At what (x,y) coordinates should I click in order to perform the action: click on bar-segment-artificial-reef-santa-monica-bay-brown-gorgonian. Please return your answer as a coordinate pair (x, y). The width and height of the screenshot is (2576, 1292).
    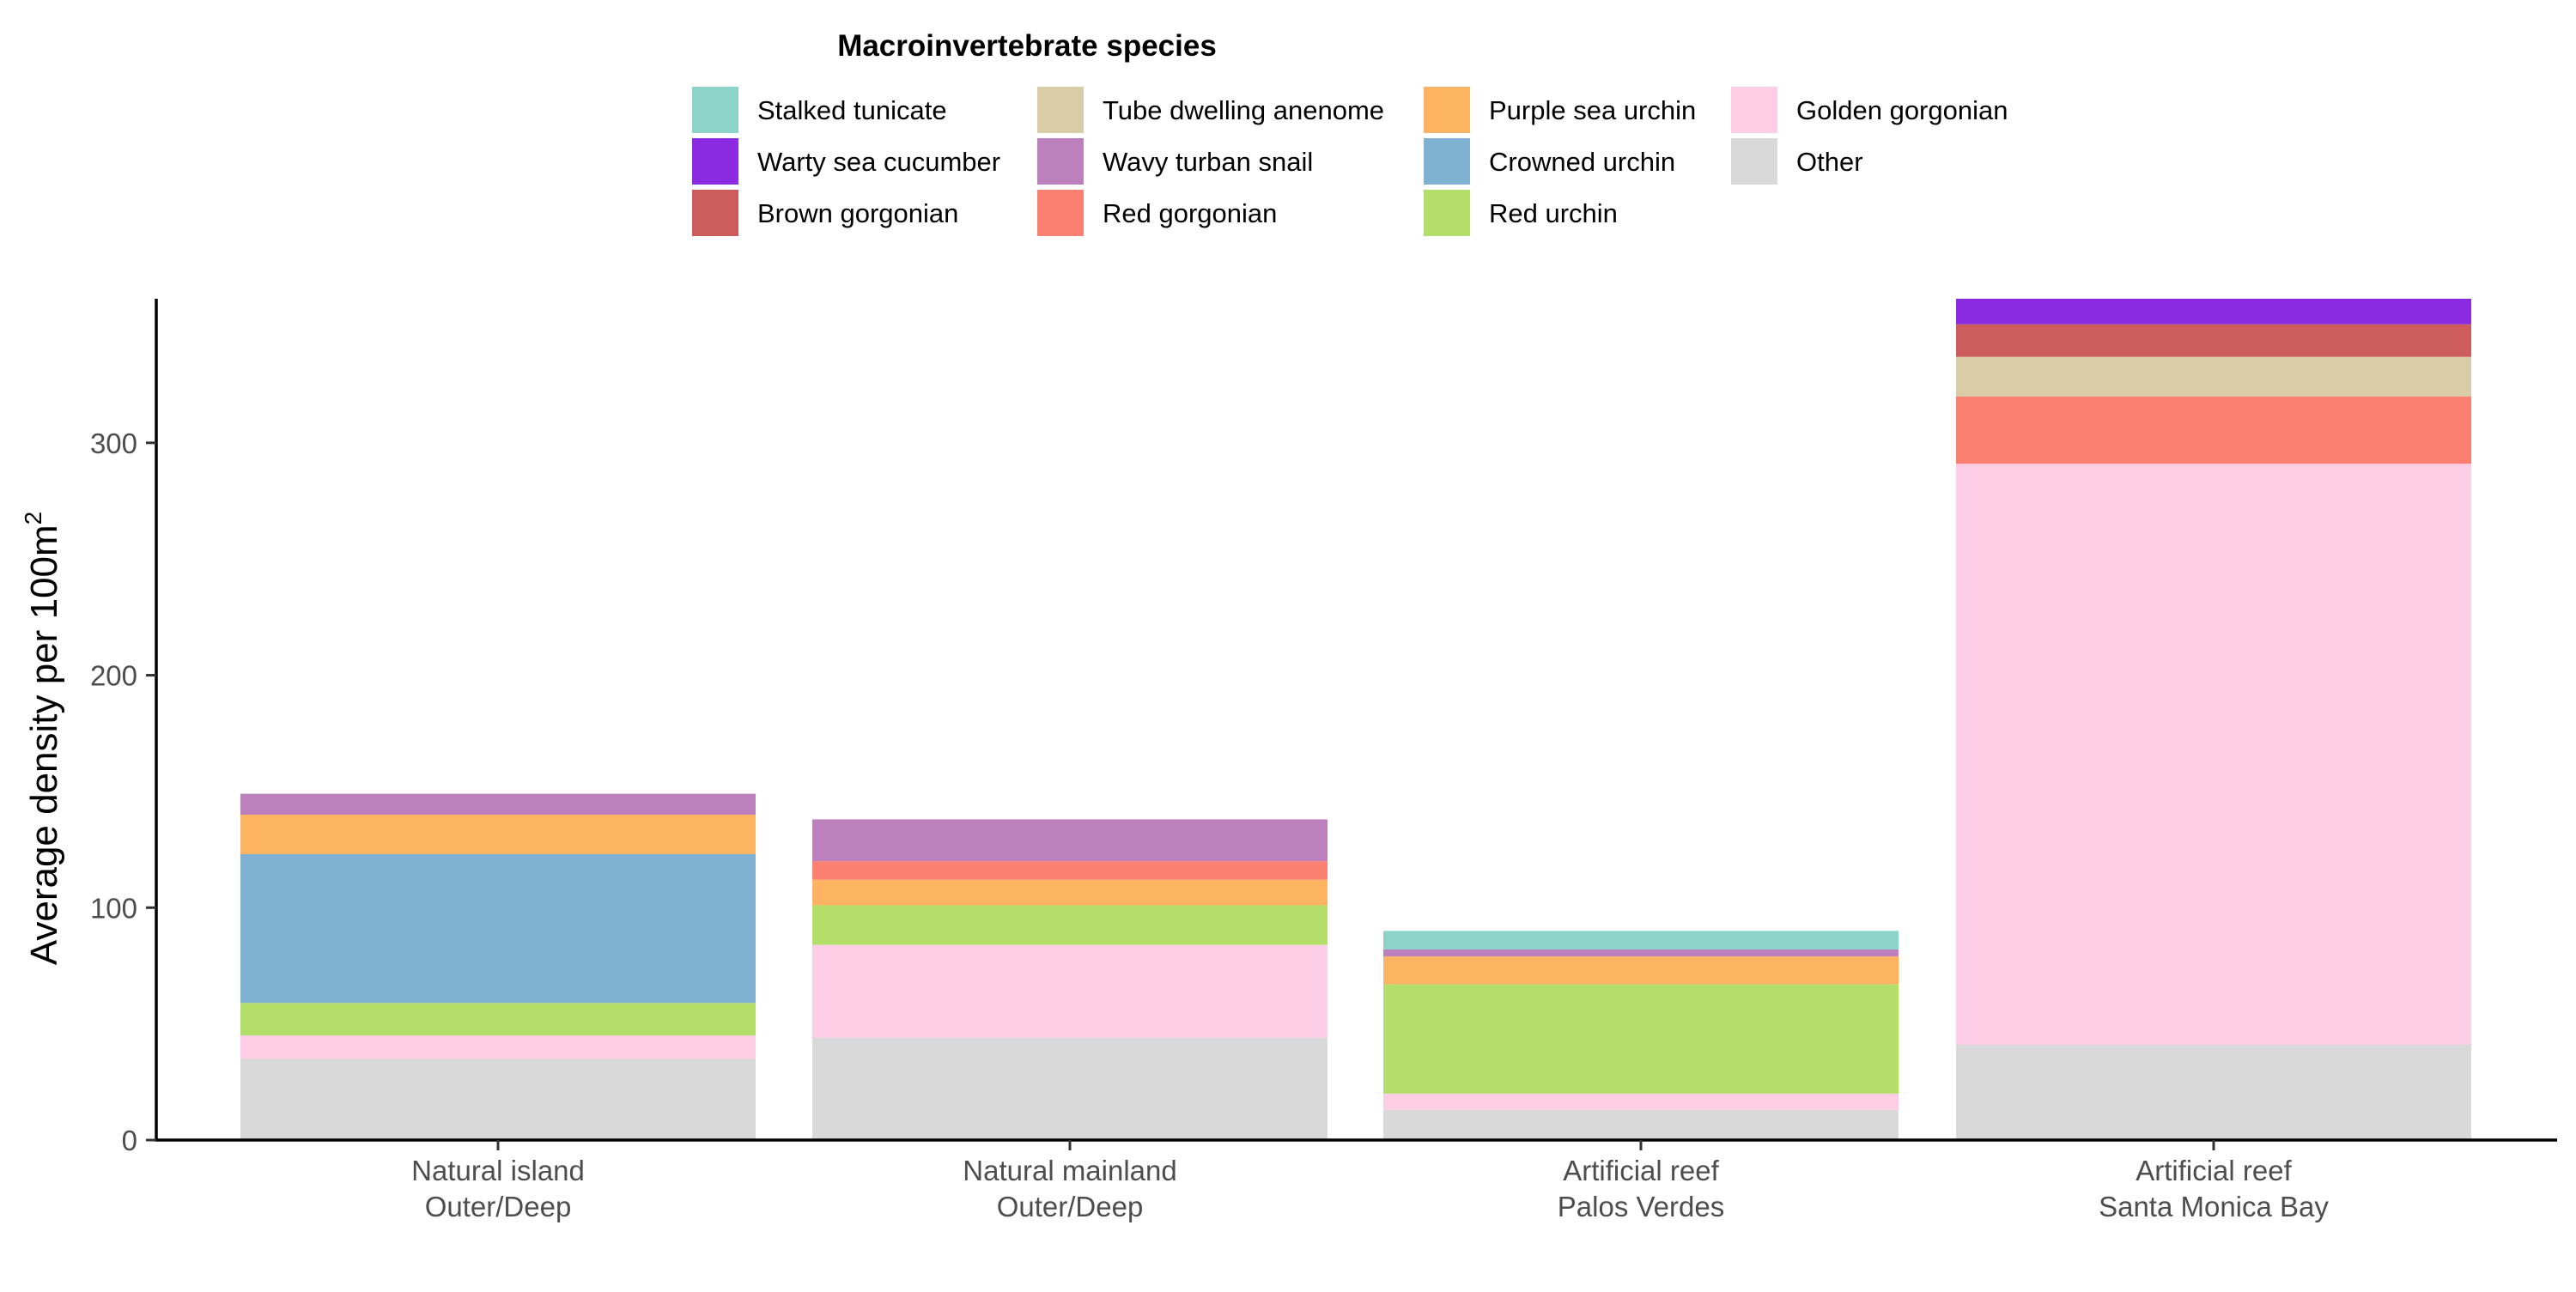
    Looking at the image, I should click on (2214, 340).